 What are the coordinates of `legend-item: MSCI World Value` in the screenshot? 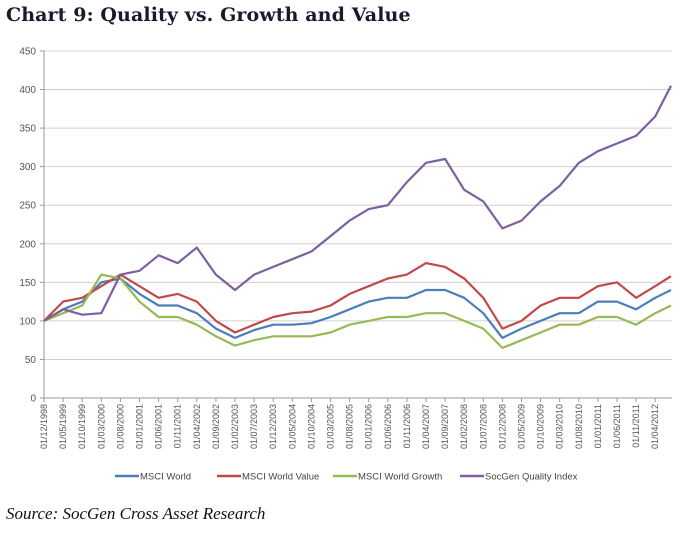 It's located at (268, 477).